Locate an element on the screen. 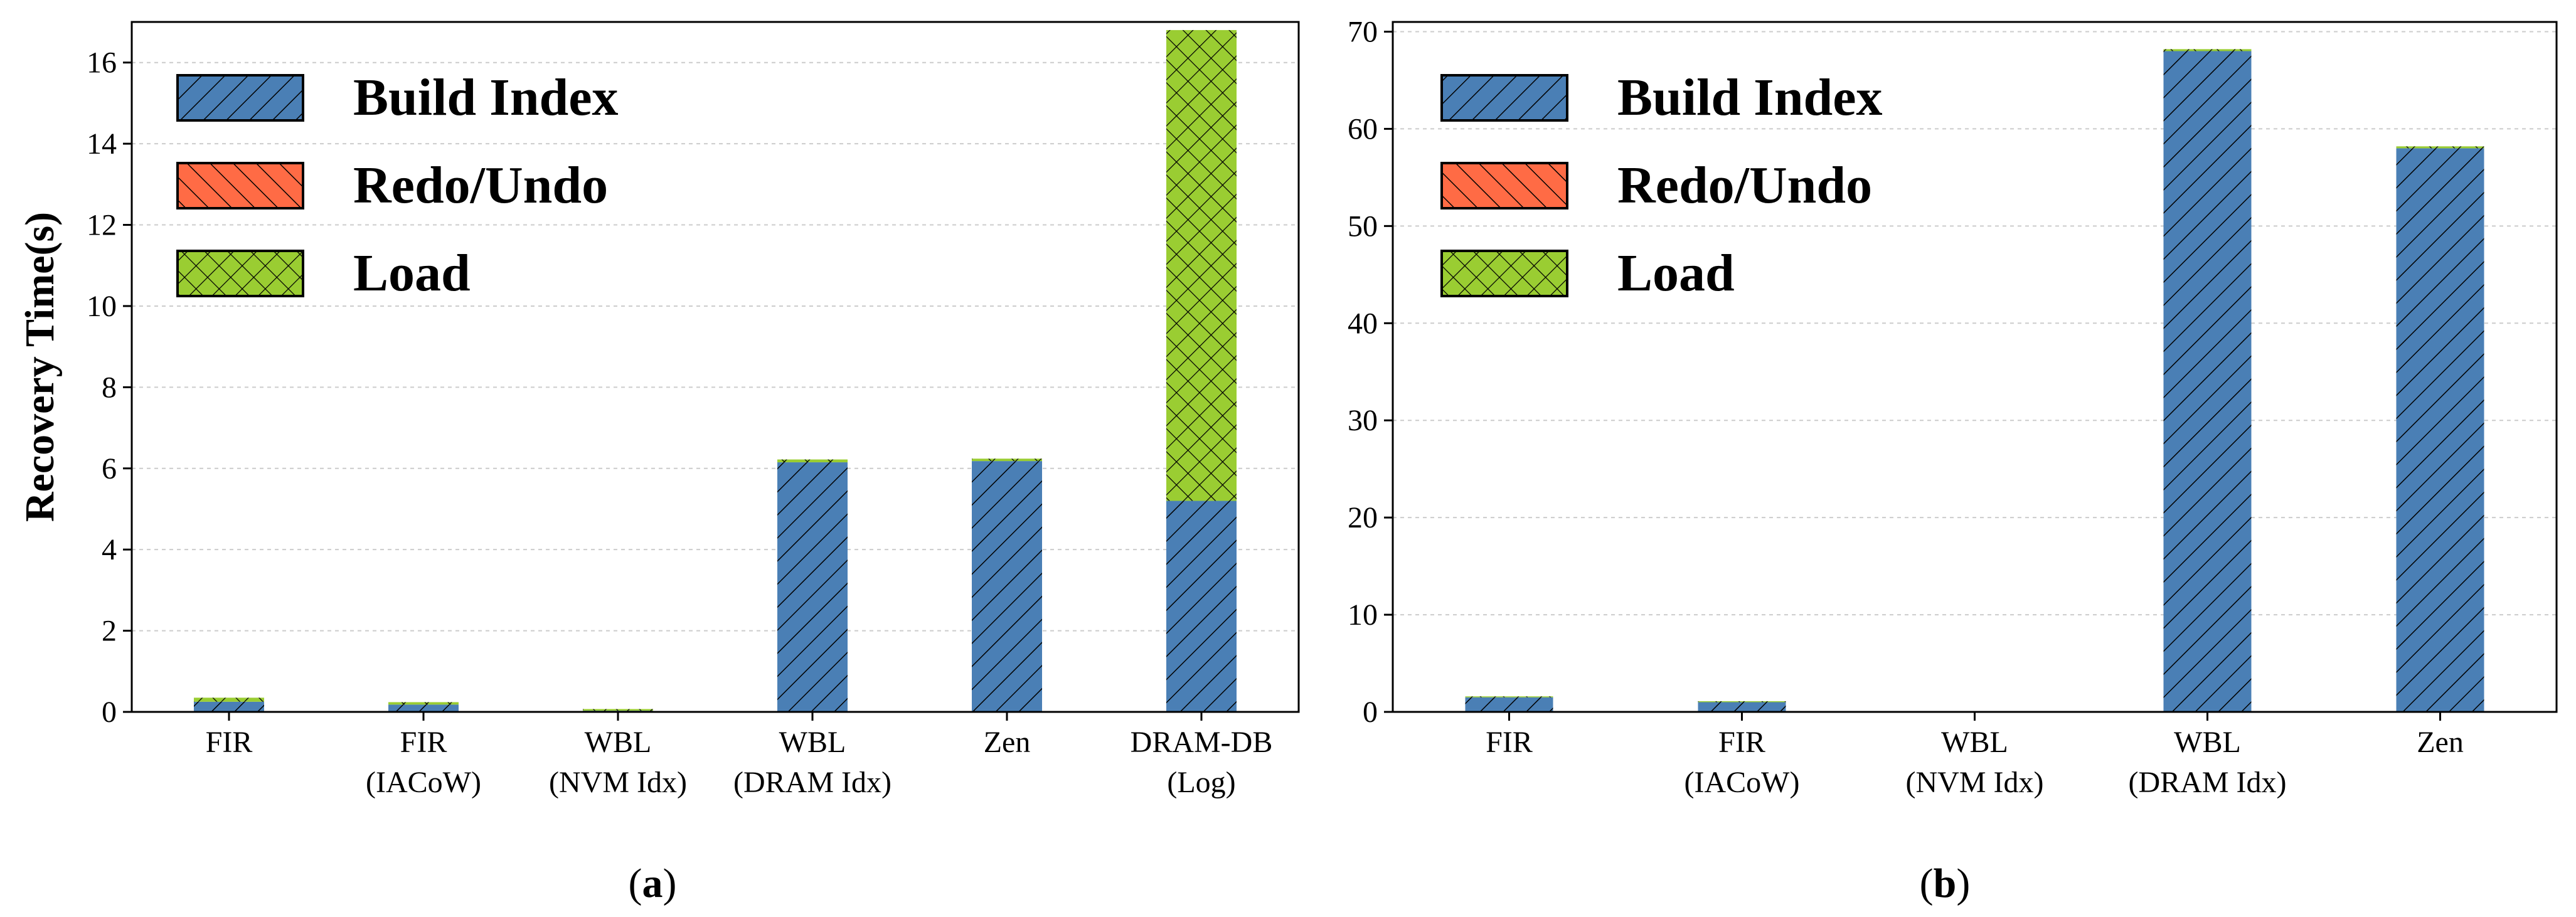  legend-b: Build Index Redo/Undo Load is located at coordinates (1662, 185).